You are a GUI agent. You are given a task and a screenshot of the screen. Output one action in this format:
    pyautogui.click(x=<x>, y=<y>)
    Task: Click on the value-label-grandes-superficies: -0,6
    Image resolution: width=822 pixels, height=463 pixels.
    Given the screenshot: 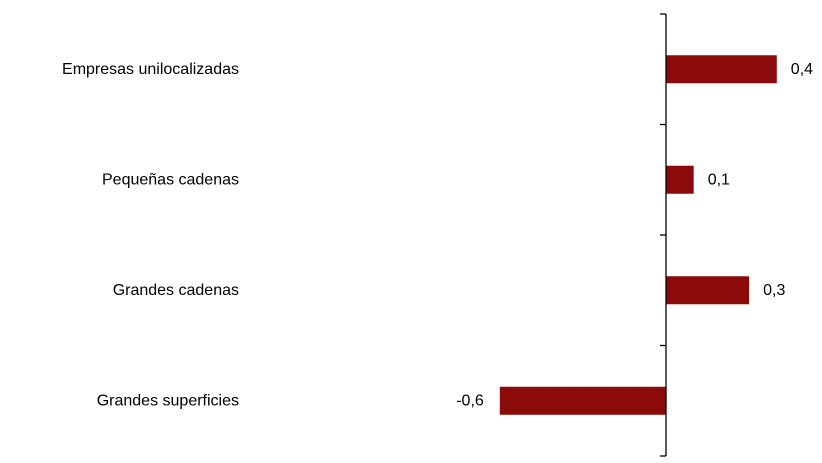 What is the action you would take?
    pyautogui.click(x=470, y=400)
    